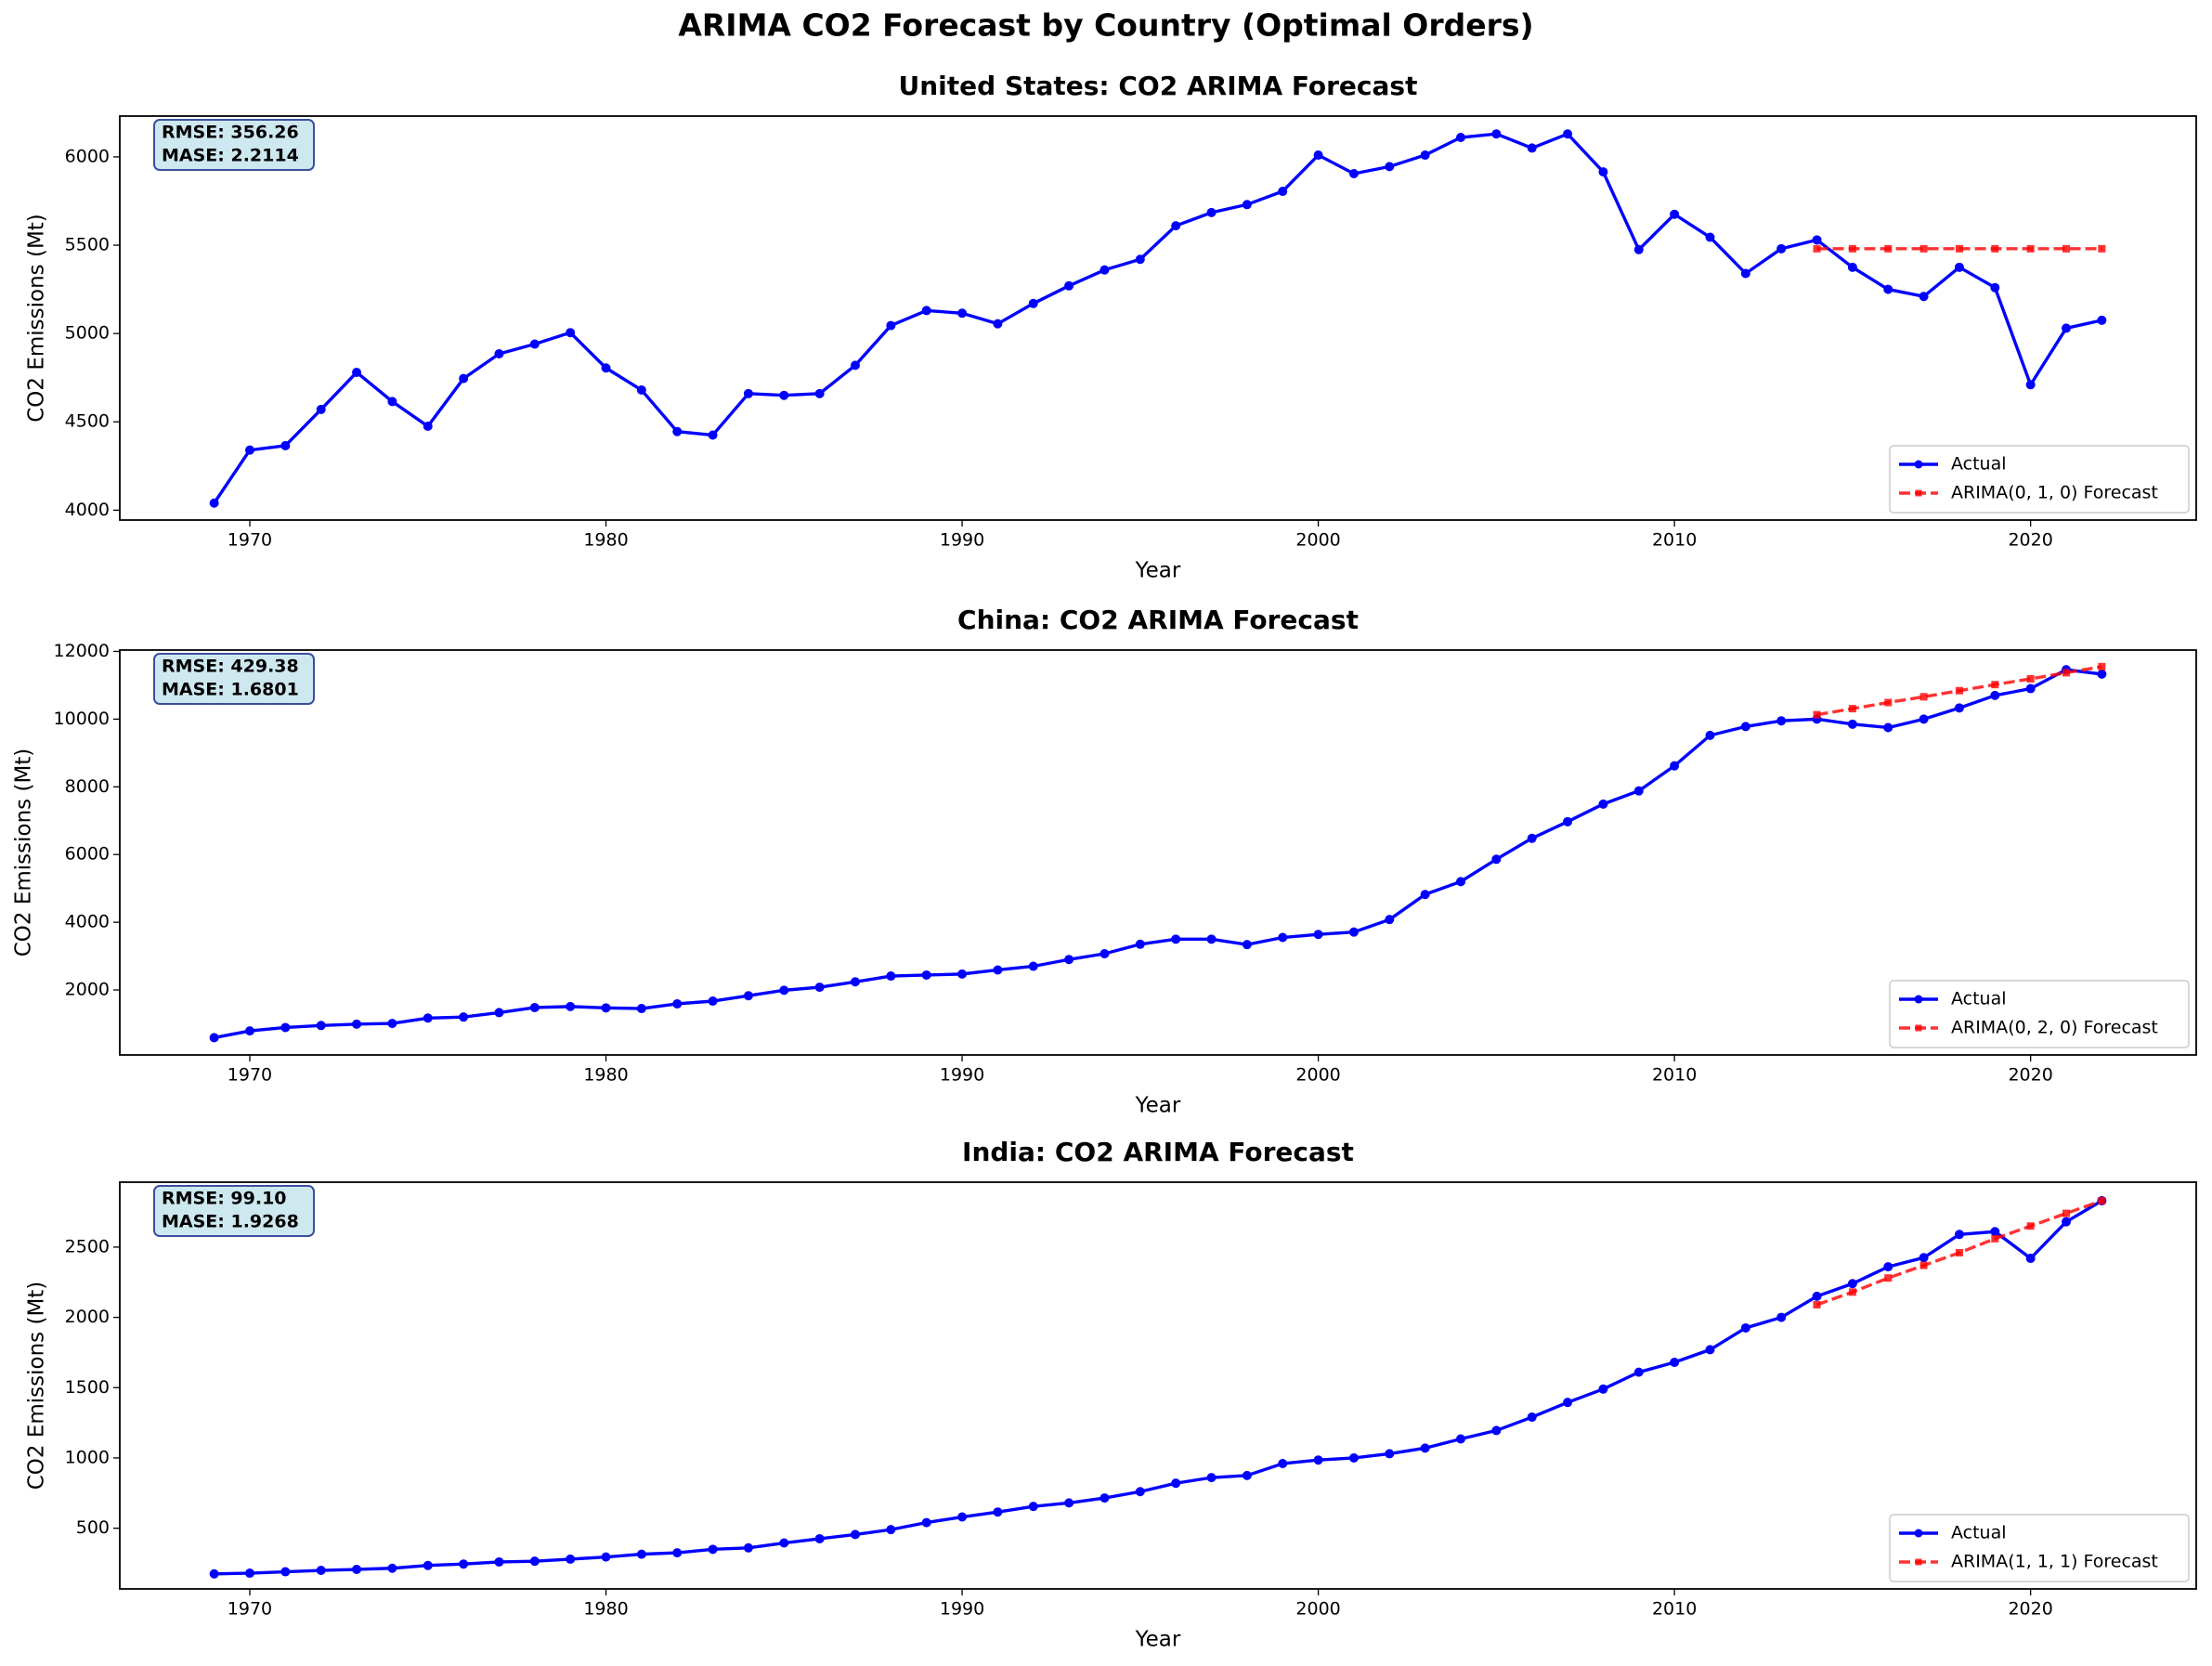 This screenshot has width=2212, height=1666. Describe the element at coordinates (1158, 620) in the screenshot. I see `subplot-title: China: CO2 ARIMA Forecast` at that location.